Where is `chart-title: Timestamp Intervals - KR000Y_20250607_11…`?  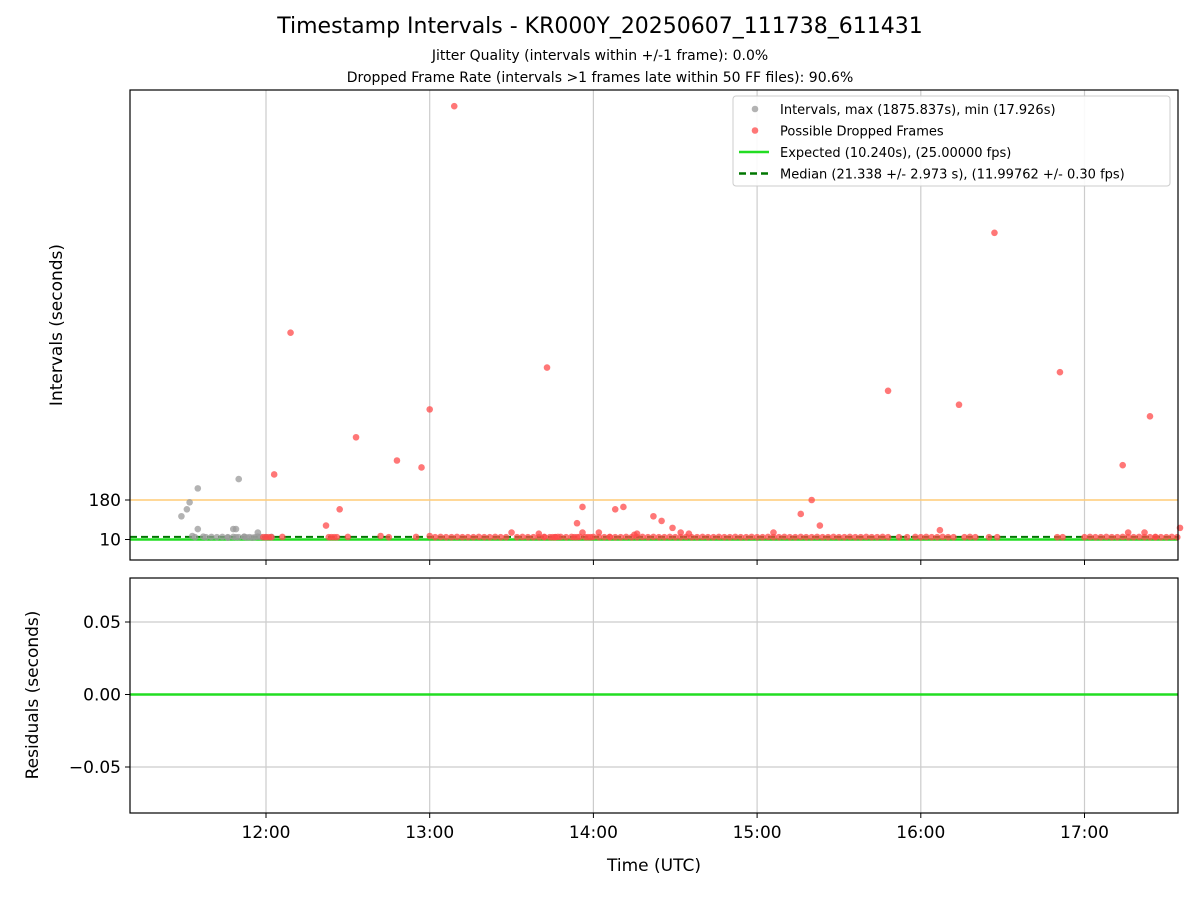
chart-title: Timestamp Intervals - KR000Y_20250607_11… is located at coordinates (600, 26).